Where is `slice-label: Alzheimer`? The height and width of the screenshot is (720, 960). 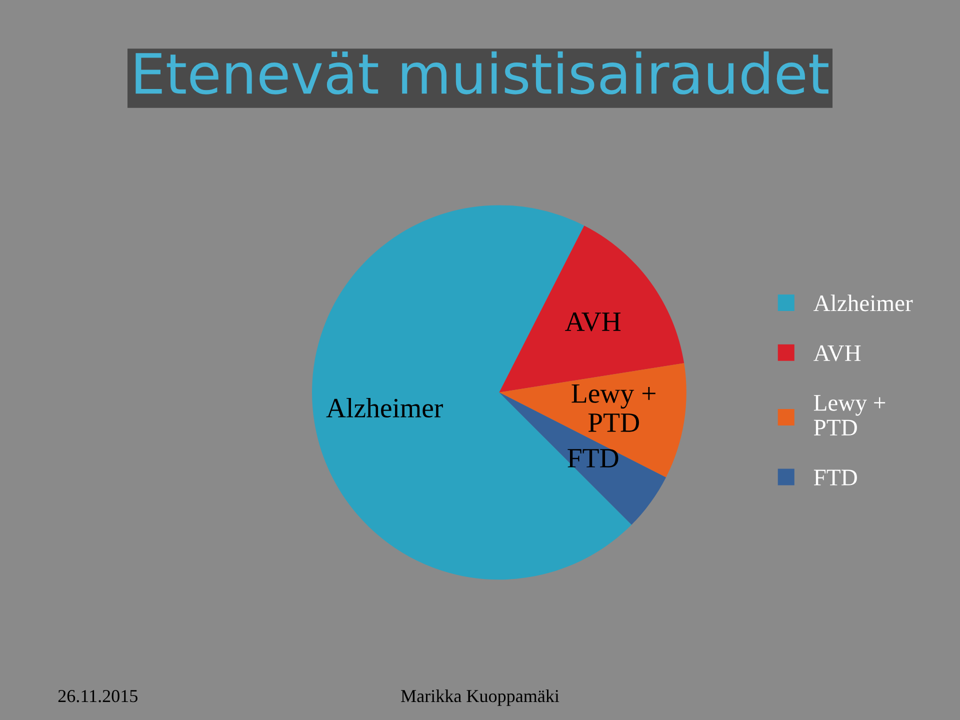
slice-label: Alzheimer is located at coordinates (384, 408).